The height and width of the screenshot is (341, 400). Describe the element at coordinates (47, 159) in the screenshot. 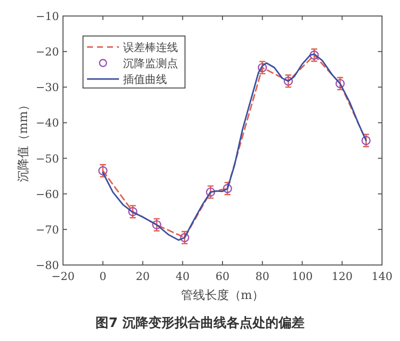

I see `y-tick-label: −50` at that location.